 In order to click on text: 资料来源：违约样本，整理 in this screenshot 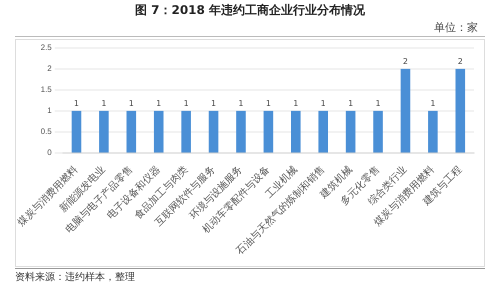, I will do `click(75, 276)`.